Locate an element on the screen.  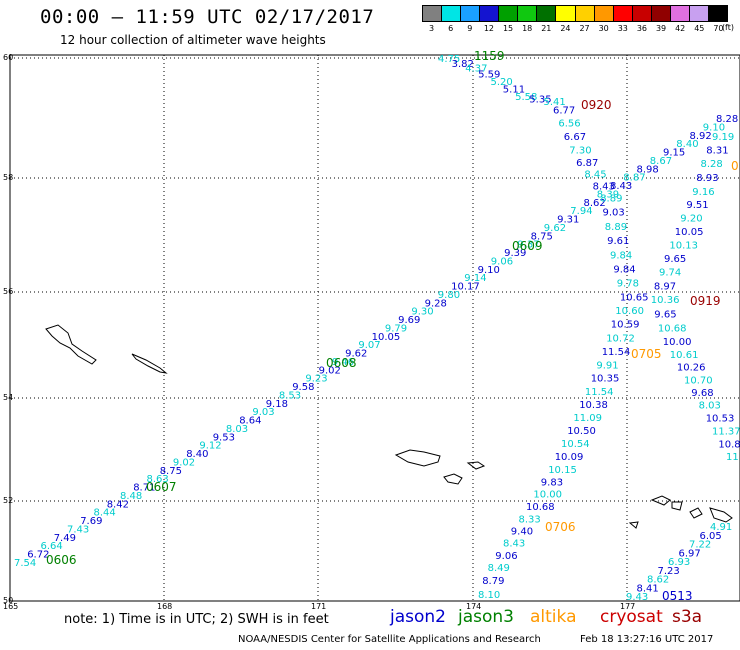
swh-sw-ne-label: 8.67 is located at coordinates (661, 161).